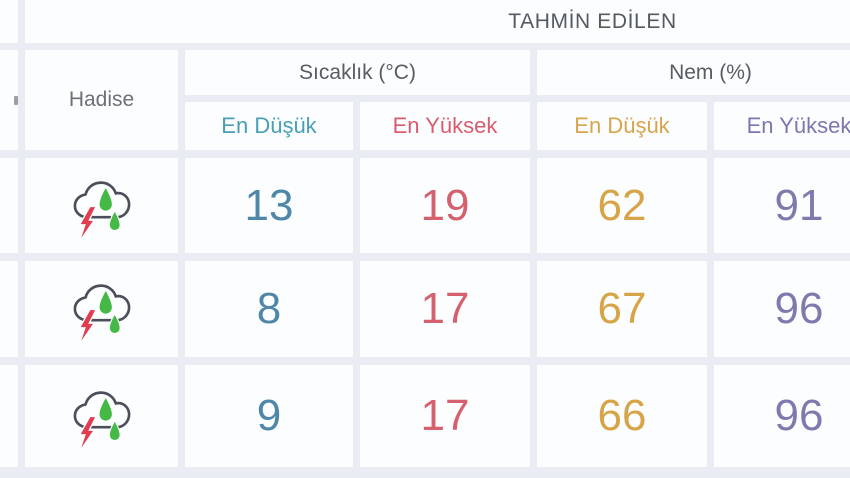 Image resolution: width=850 pixels, height=478 pixels. I want to click on temp-min-value-text: 9, so click(269, 415).